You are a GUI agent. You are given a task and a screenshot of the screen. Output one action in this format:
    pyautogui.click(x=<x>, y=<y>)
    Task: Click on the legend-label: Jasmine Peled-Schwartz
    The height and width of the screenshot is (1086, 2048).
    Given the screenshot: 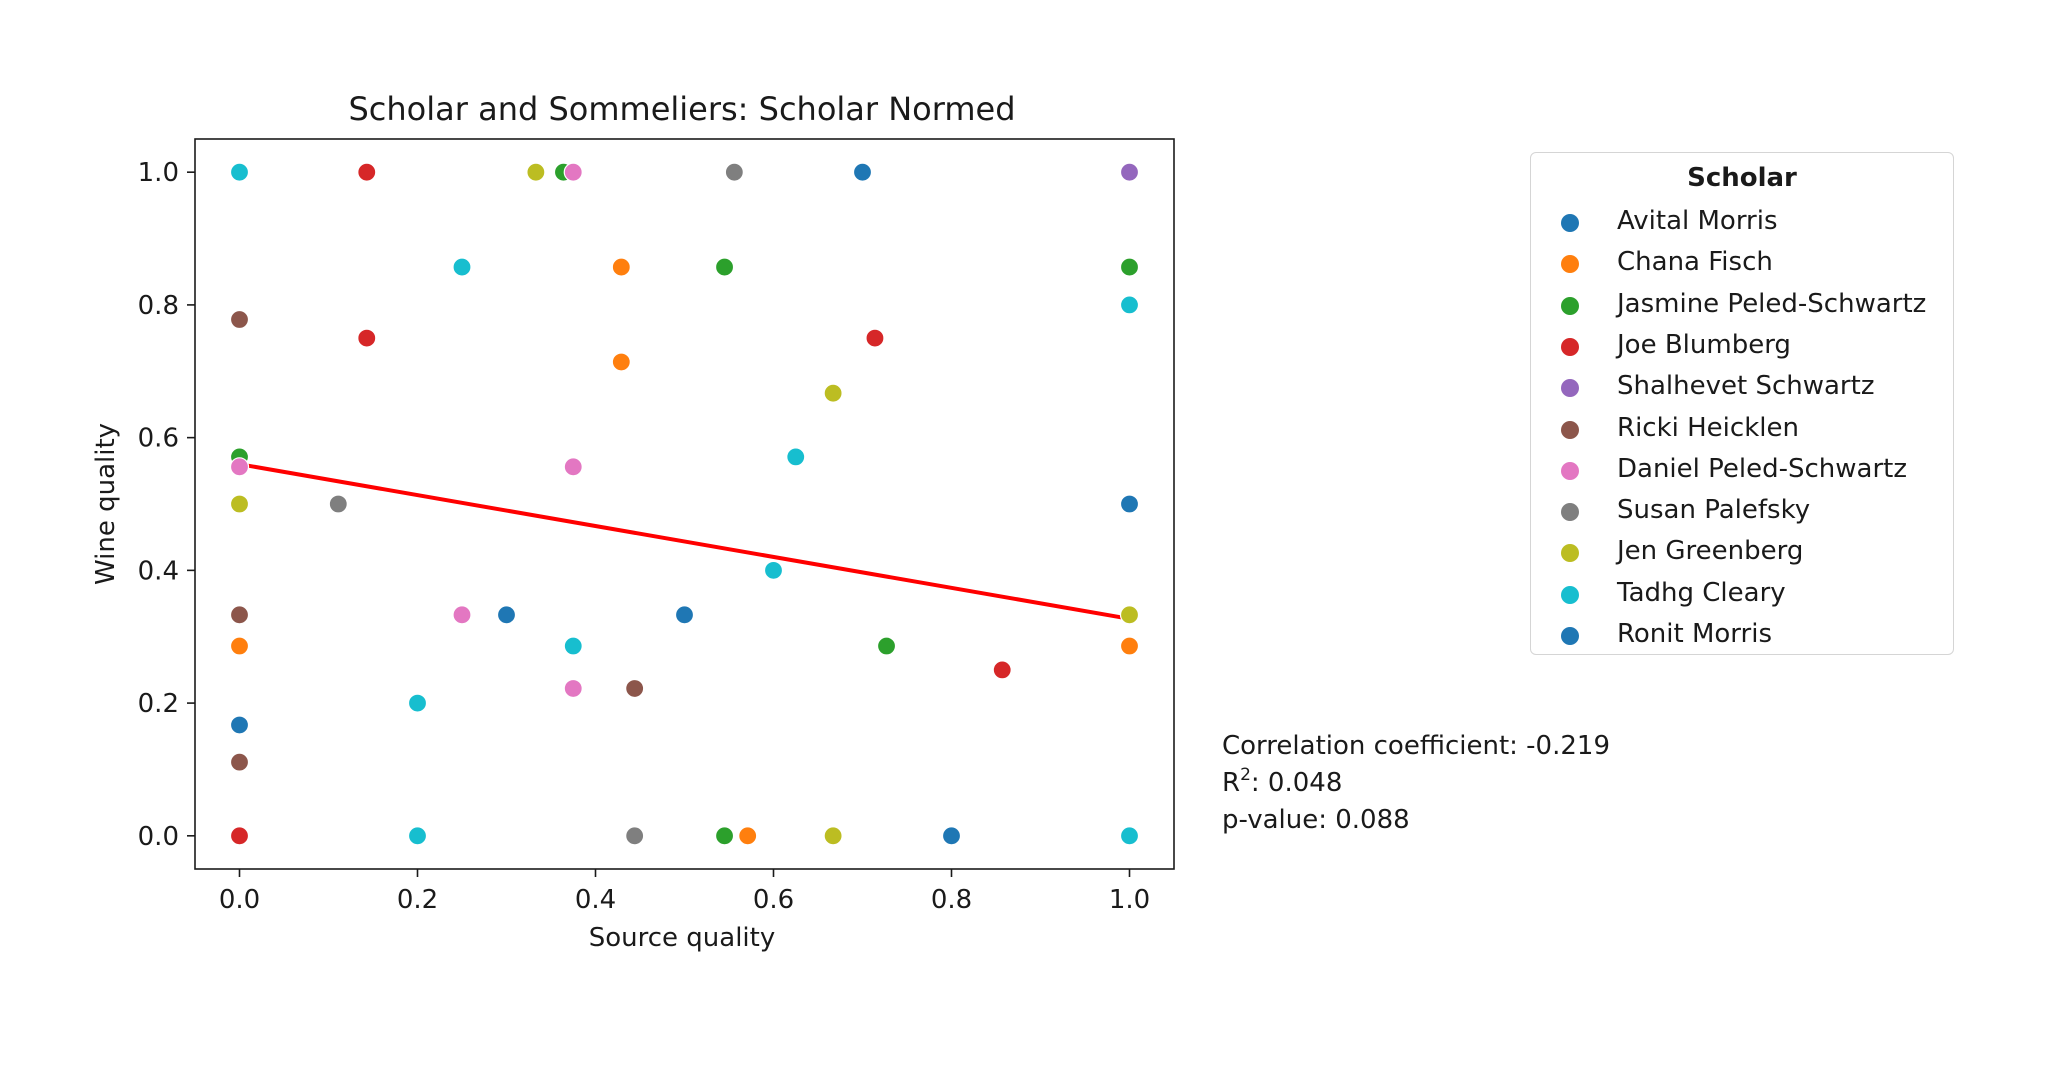 What is the action you would take?
    pyautogui.click(x=1772, y=303)
    